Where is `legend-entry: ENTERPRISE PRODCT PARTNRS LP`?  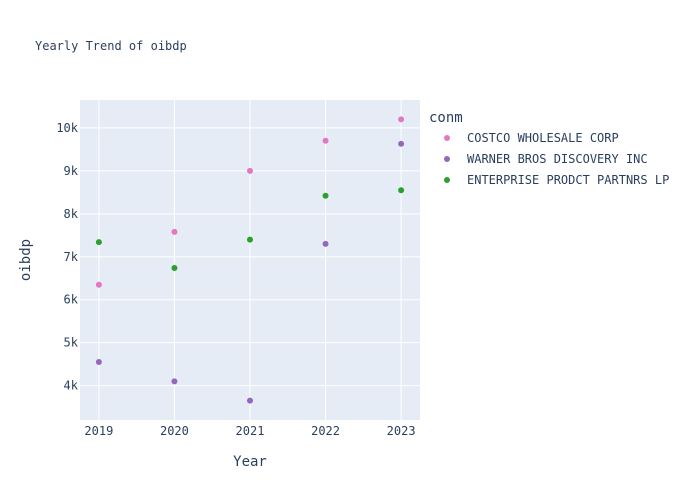 legend-entry: ENTERPRISE PRODCT PARTNRS LP is located at coordinates (568, 180).